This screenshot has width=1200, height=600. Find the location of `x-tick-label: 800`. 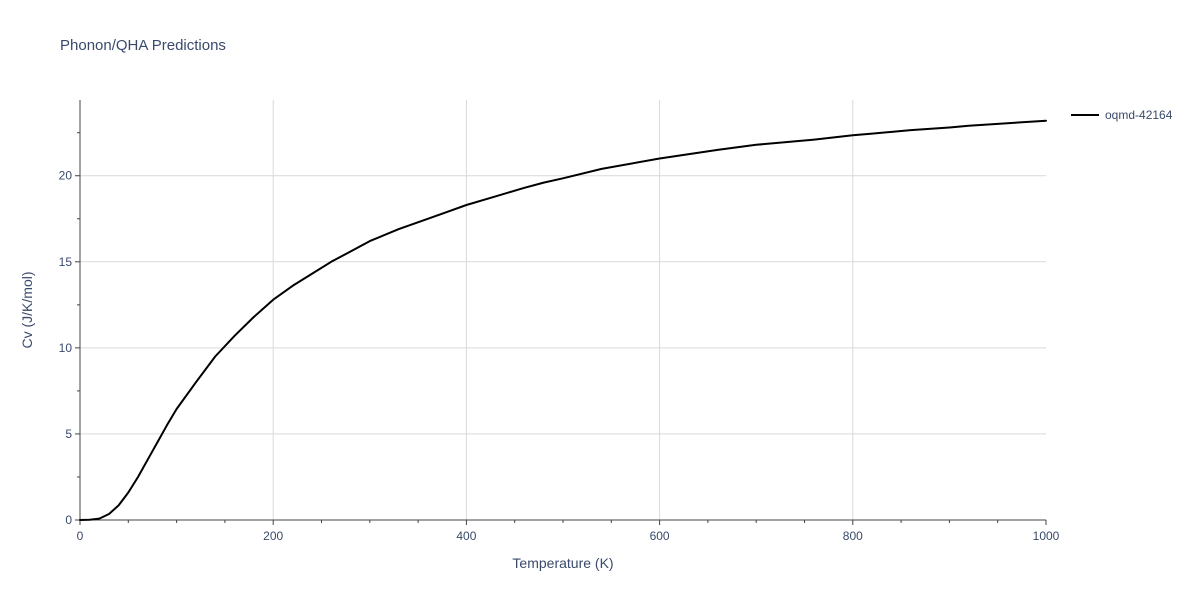

x-tick-label: 800 is located at coordinates (853, 536).